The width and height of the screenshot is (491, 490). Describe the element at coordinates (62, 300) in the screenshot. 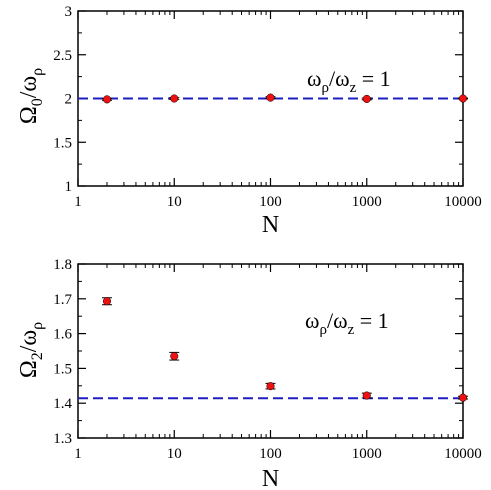

I see `y-tick-label: 1.7` at that location.